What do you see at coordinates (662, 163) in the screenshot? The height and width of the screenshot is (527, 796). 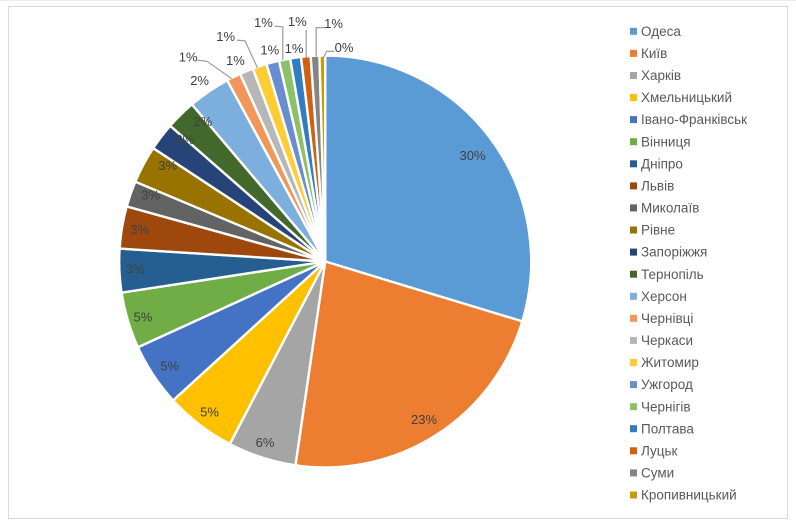 I see `svg-text: Дніпро` at bounding box center [662, 163].